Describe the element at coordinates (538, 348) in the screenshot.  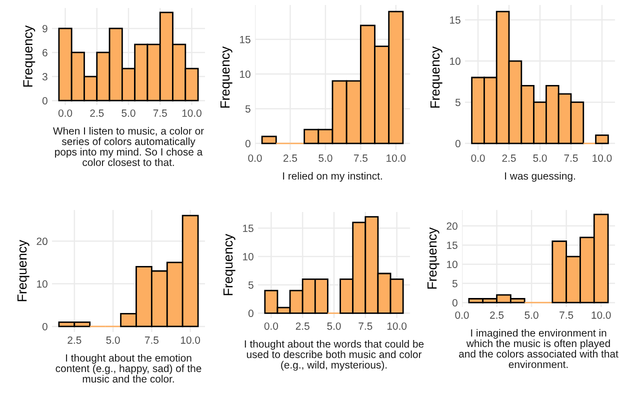
I see `x-axis-title: I imagined the environment in which the music is often played and the colors associated with that environment.` at that location.